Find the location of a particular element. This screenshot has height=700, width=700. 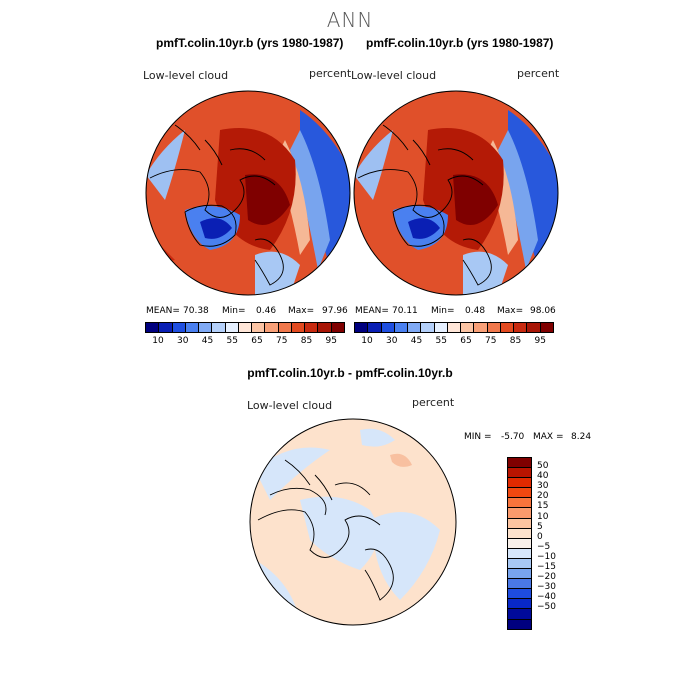

panel-1-variable: Low-level cloud is located at coordinates (186, 75).